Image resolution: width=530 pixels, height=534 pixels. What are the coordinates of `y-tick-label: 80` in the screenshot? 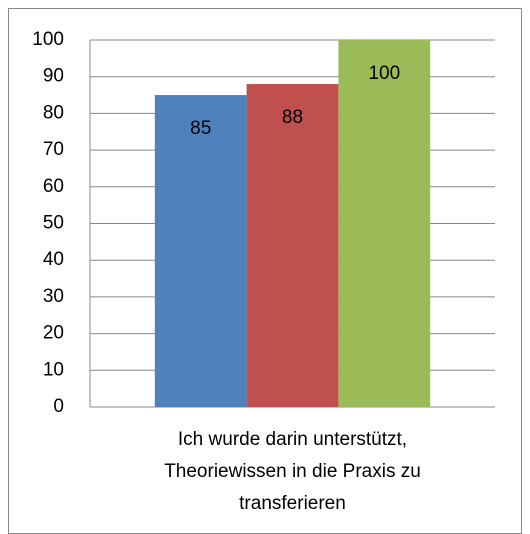 It's located at (53, 112).